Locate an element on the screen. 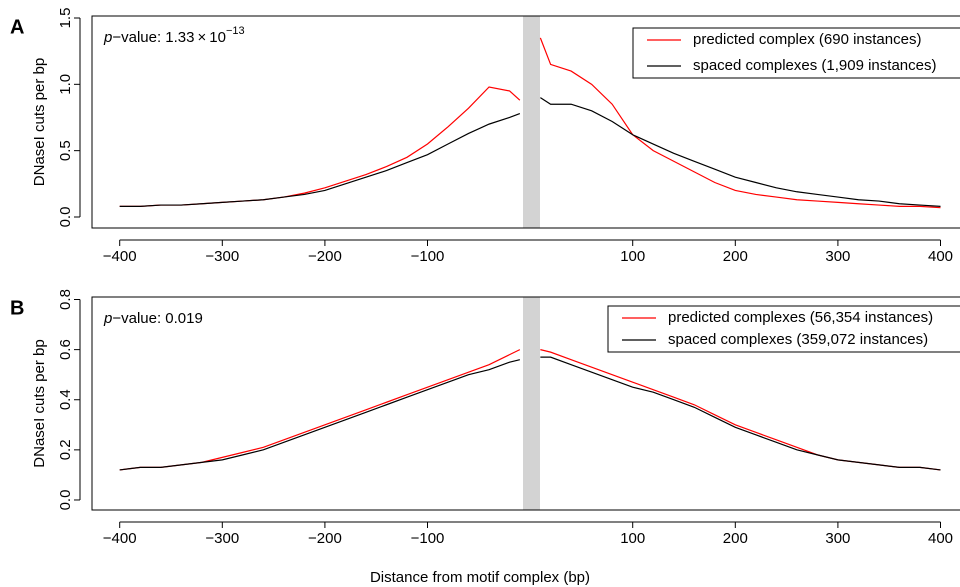 Image resolution: width=960 pixels, height=587 pixels. legend-label: spaced complexes (359,072 instances) is located at coordinates (798, 339).